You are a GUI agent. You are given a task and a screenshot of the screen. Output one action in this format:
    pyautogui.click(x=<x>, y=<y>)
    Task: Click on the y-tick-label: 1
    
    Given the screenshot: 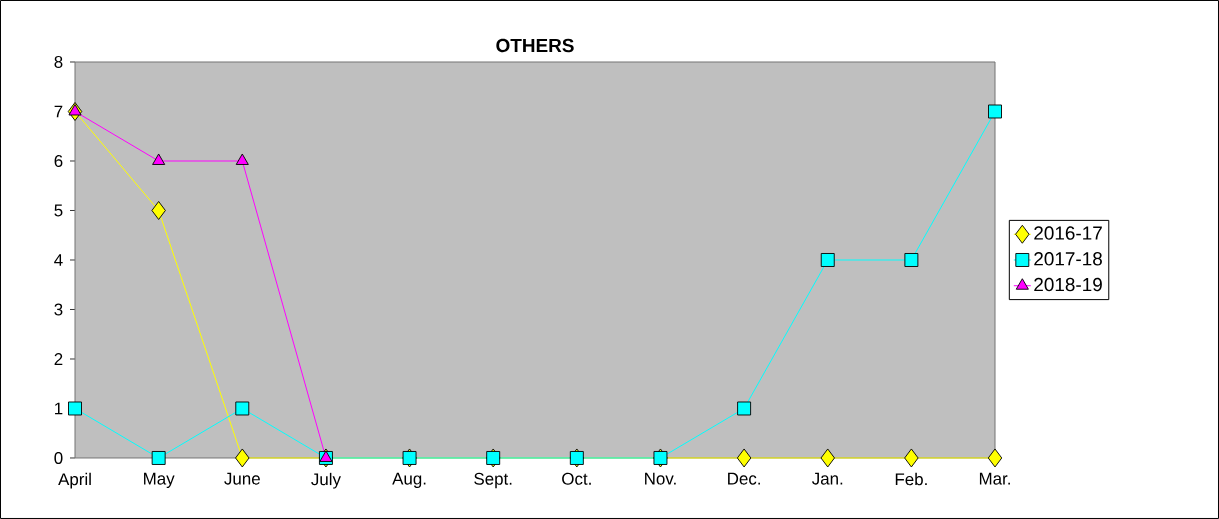 What is the action you would take?
    pyautogui.click(x=59, y=408)
    